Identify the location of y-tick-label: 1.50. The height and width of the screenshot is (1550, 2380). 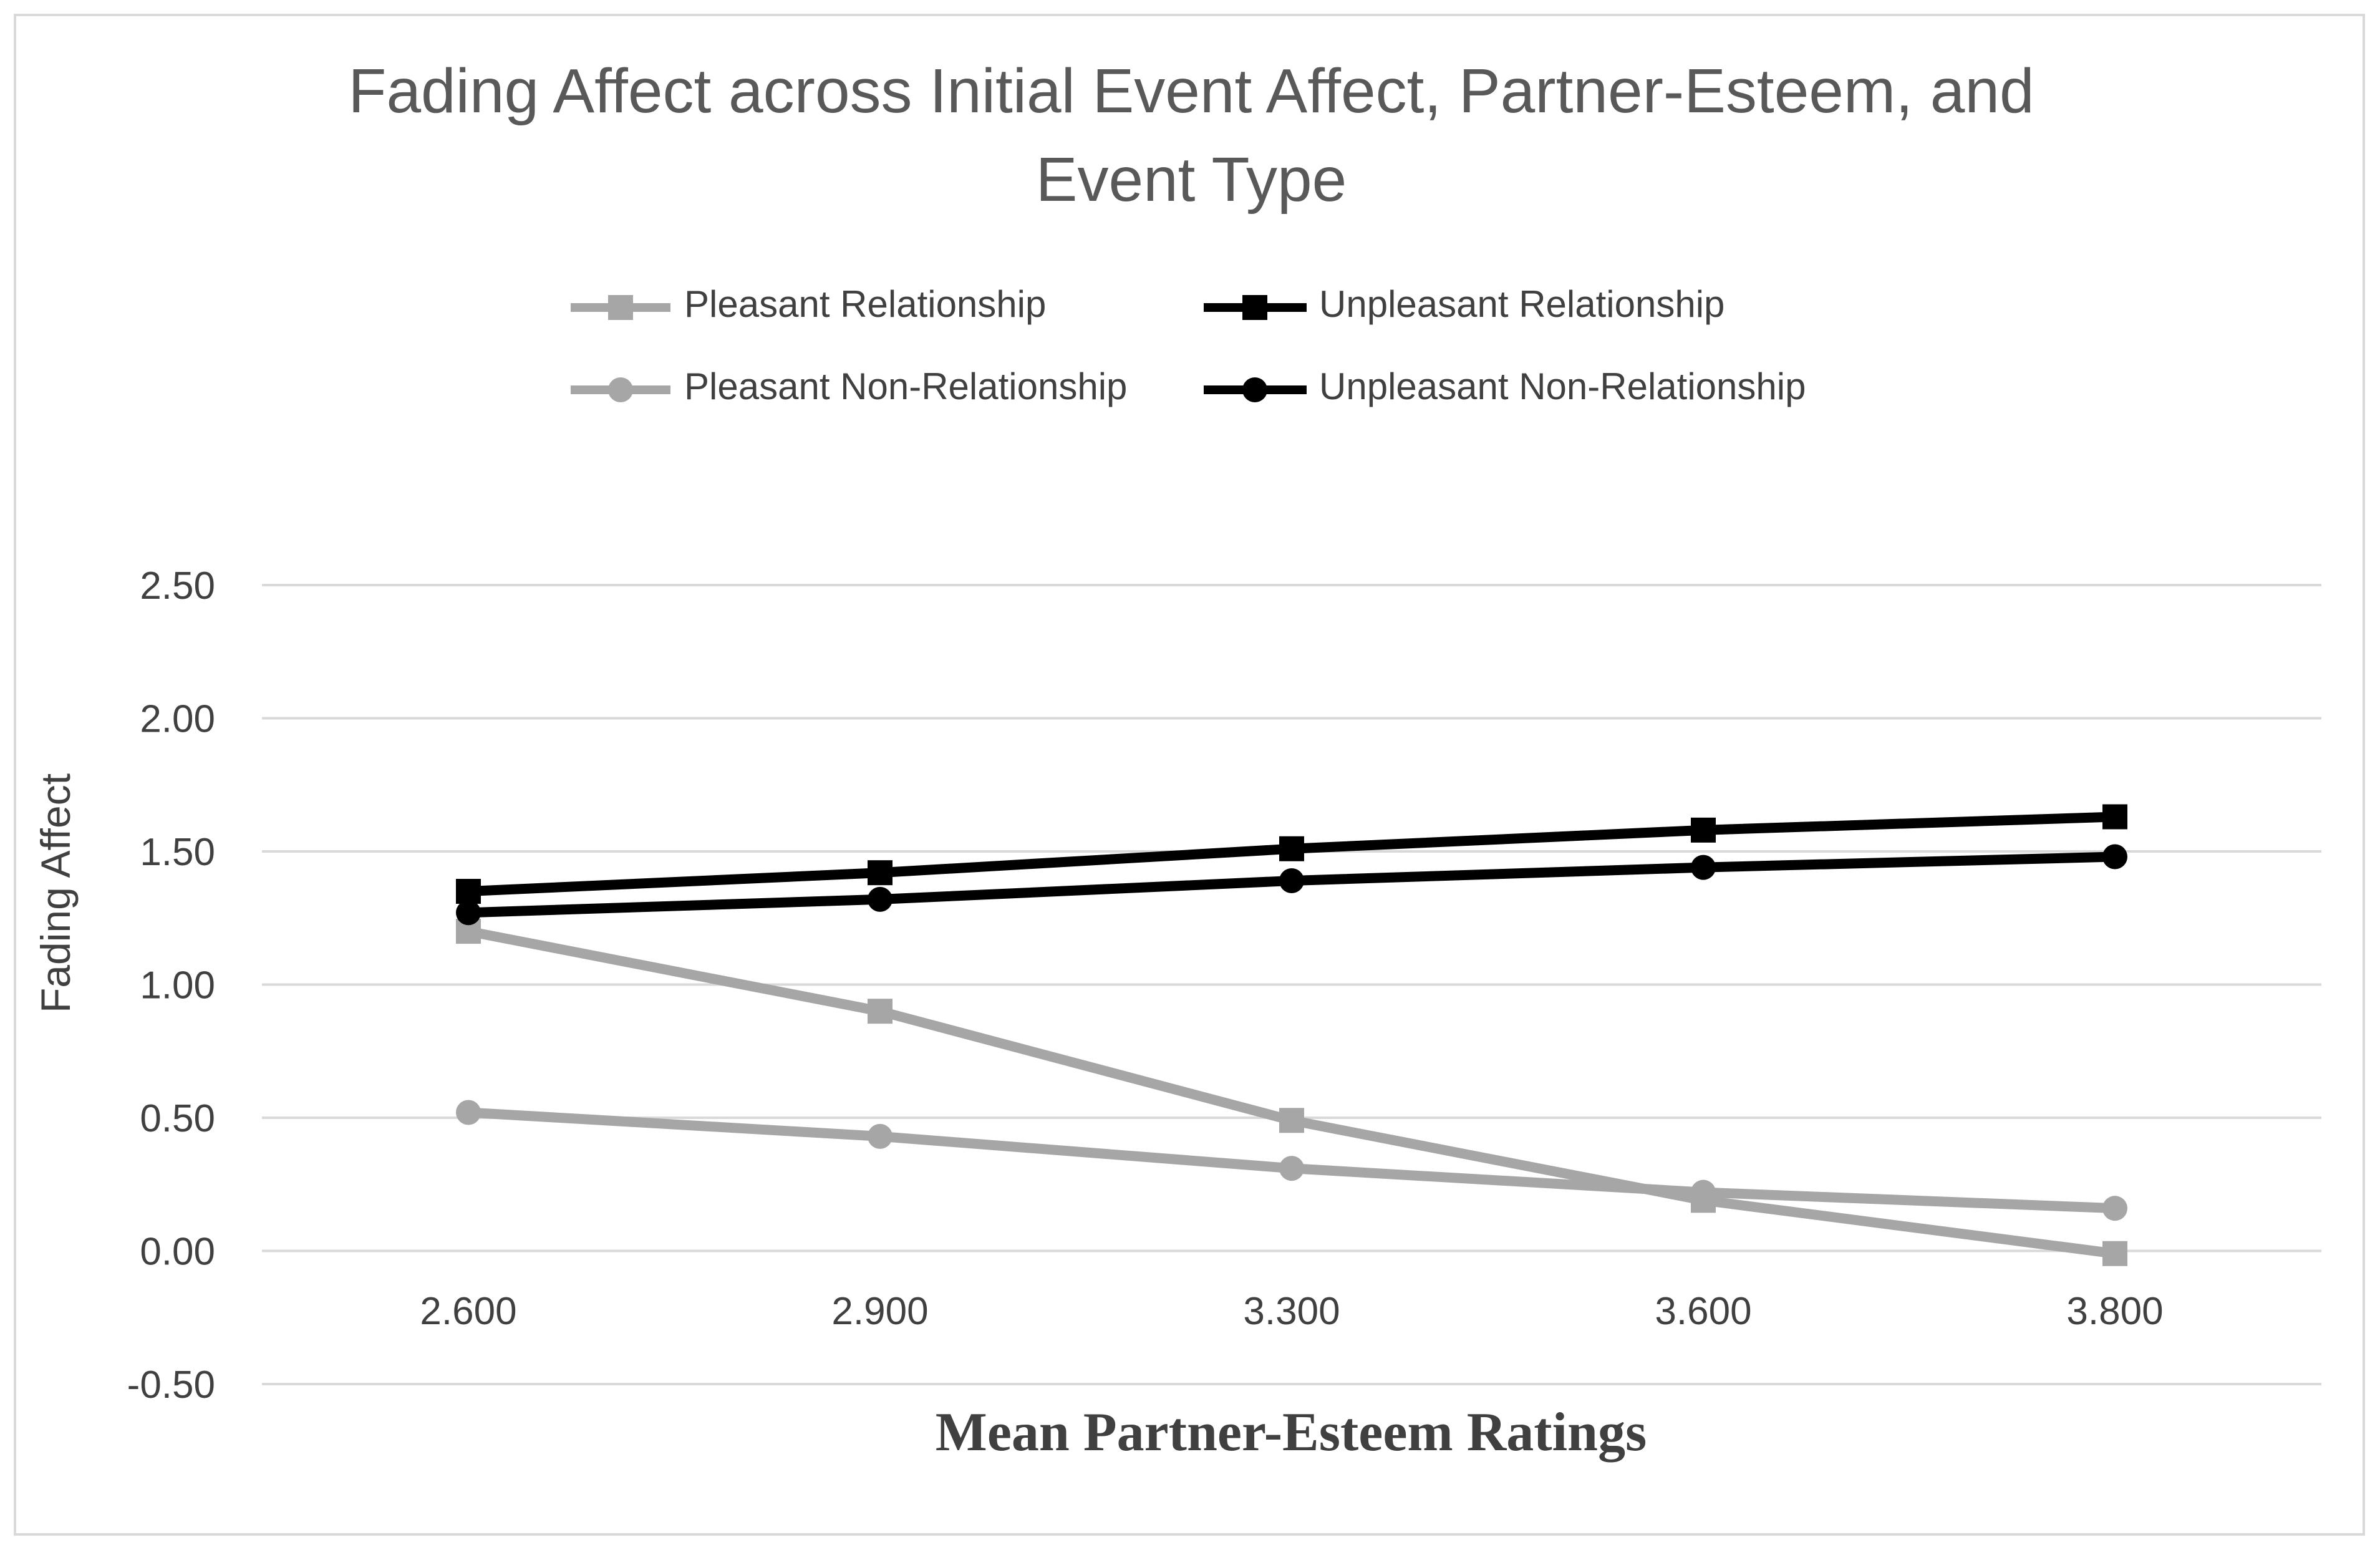
(177, 852).